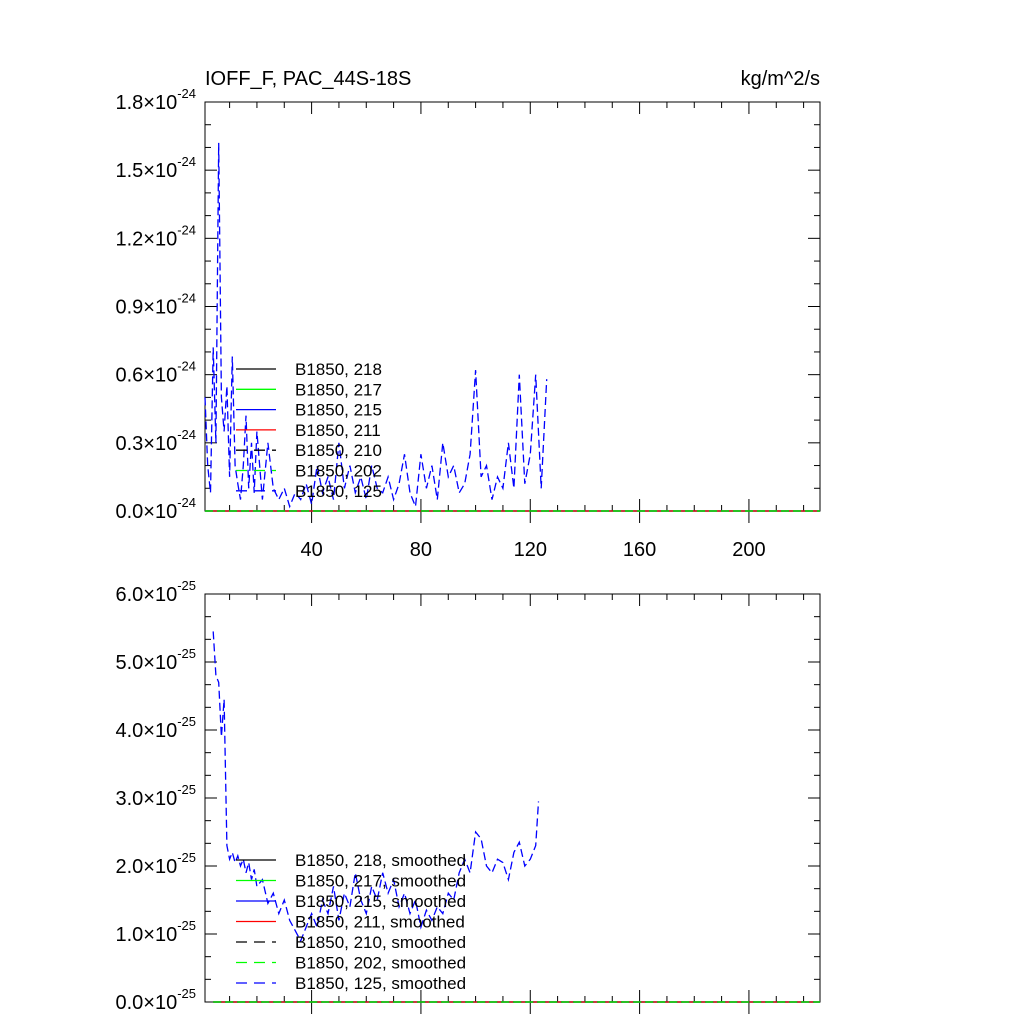 The width and height of the screenshot is (1024, 1024). Describe the element at coordinates (155, 592) in the screenshot. I see `y-tick-label: 6.0×10⁻²⁵` at that location.